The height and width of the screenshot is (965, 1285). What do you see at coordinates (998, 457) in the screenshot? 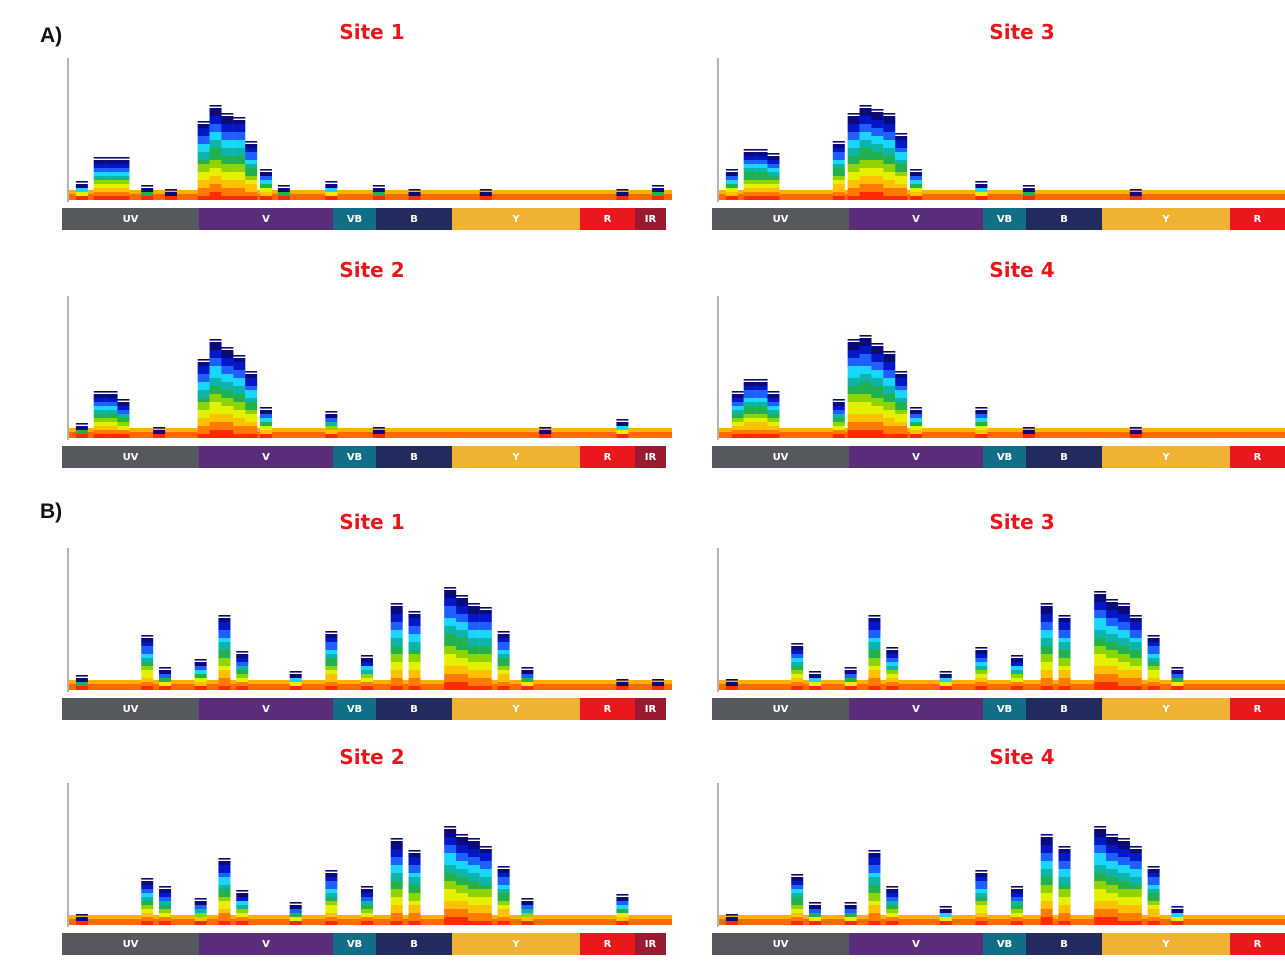
I see `spectral-band-bar: UV V VB B Y R` at bounding box center [998, 457].